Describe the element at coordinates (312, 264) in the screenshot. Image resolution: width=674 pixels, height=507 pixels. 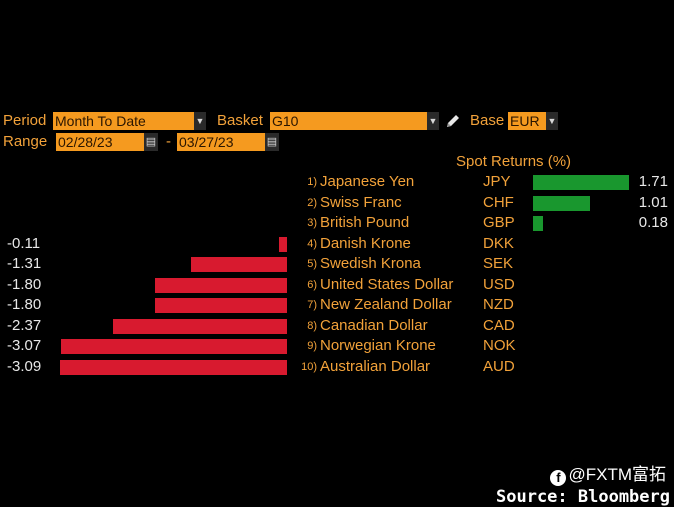
I see `row-rank: 5)` at that location.